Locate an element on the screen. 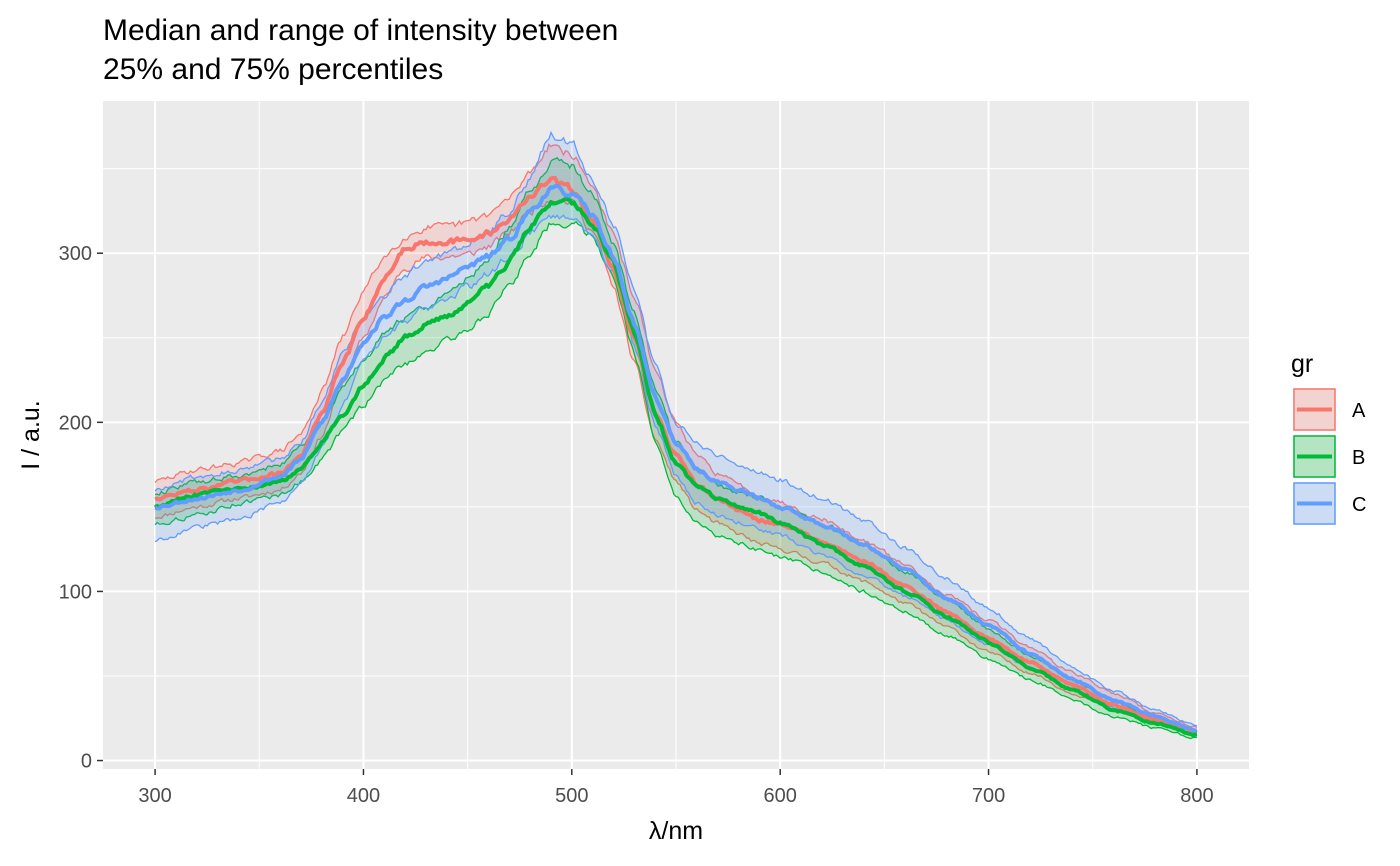 This screenshot has width=1400, height=866. x-axis-title: λ/nm is located at coordinates (676, 831).